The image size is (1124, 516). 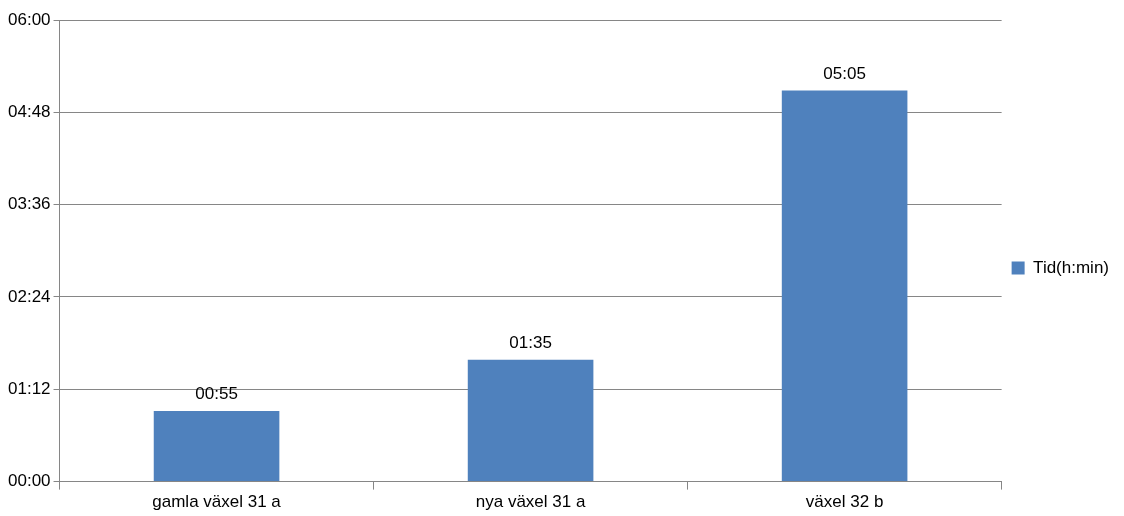 I want to click on y-tick-label: 01:12, so click(x=29, y=388).